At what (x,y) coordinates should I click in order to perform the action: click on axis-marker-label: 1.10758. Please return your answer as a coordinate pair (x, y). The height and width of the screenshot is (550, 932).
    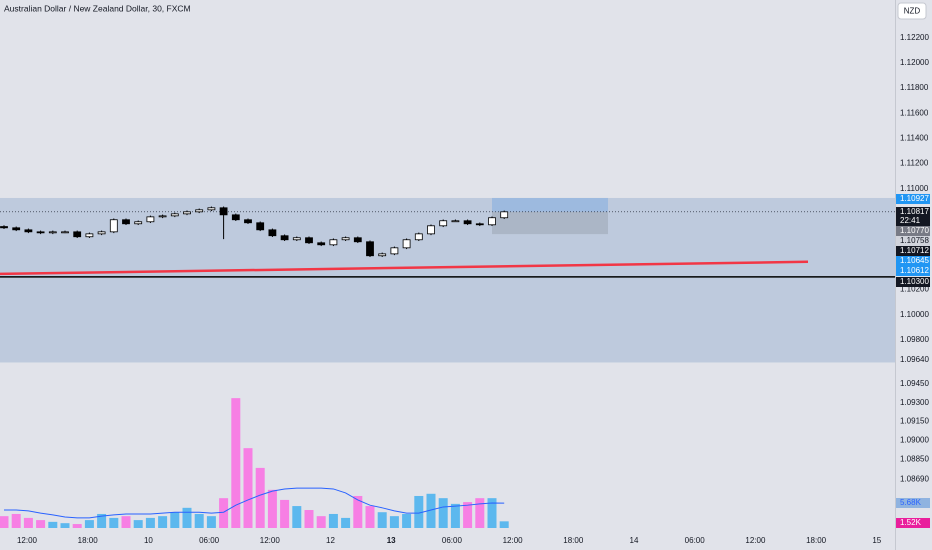
    Looking at the image, I should click on (914, 240).